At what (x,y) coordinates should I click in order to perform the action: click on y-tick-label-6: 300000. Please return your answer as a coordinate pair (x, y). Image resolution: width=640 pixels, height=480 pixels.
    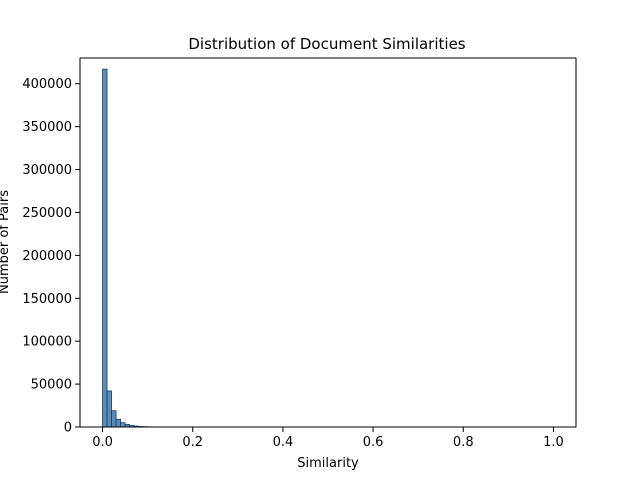
    Looking at the image, I should click on (47, 170).